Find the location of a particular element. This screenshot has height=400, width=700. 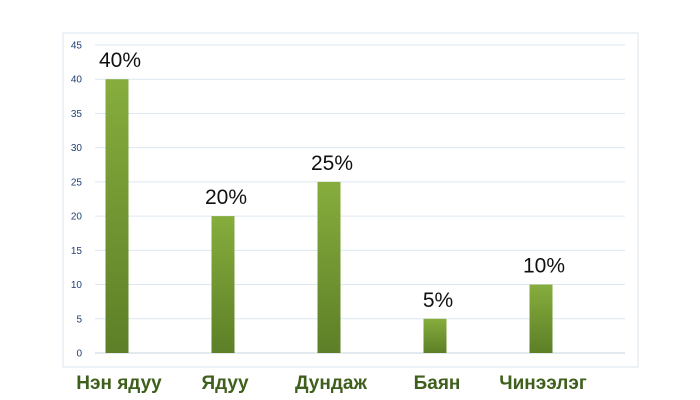

y-tick-label-0: 0 is located at coordinates (79, 354).